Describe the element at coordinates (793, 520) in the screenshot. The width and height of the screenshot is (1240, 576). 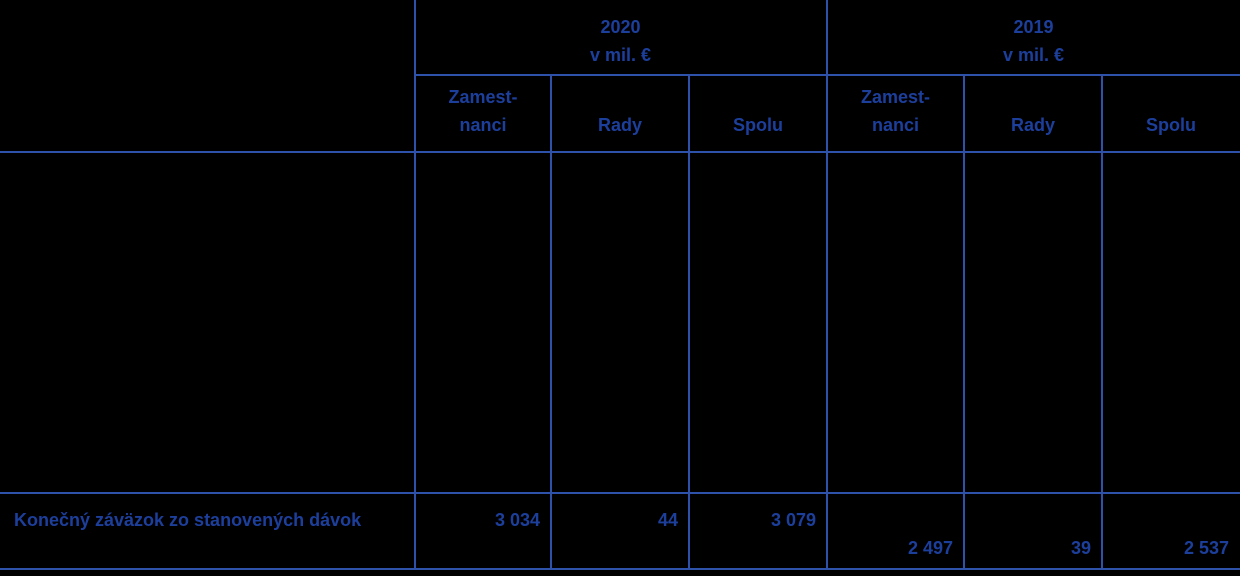
I see `value-2020-spolu: 3 079` at that location.